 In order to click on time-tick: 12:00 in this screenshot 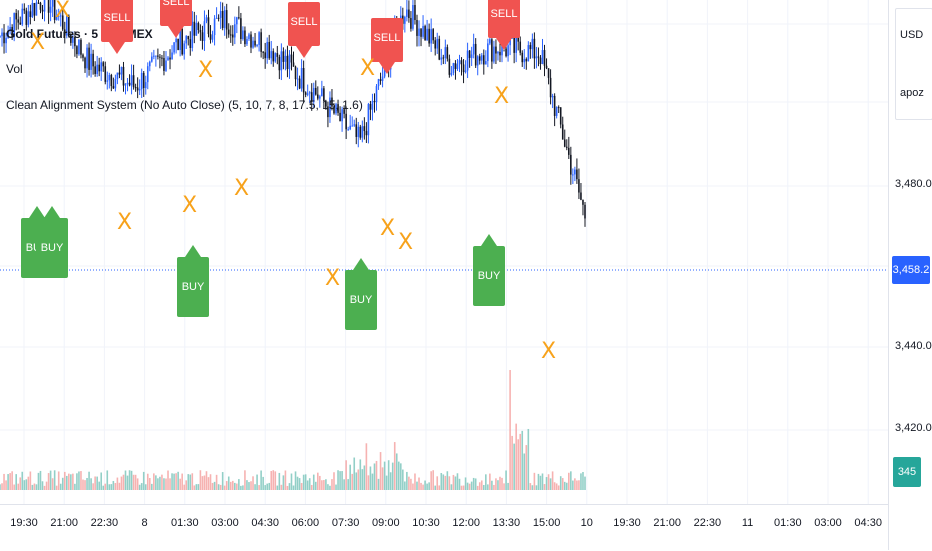, I will do `click(466, 523)`.